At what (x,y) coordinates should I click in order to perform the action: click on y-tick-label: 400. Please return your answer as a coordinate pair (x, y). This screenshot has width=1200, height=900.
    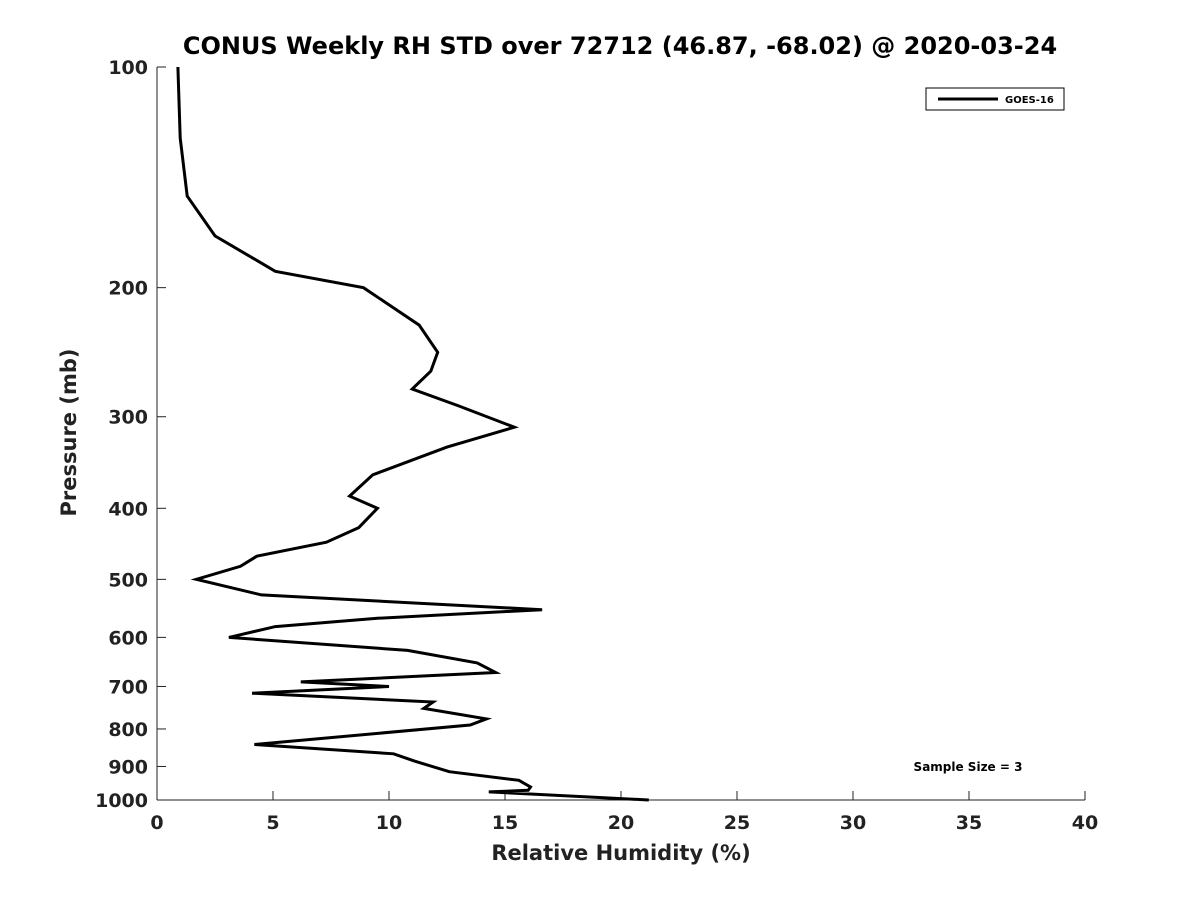
    Looking at the image, I should click on (128, 509).